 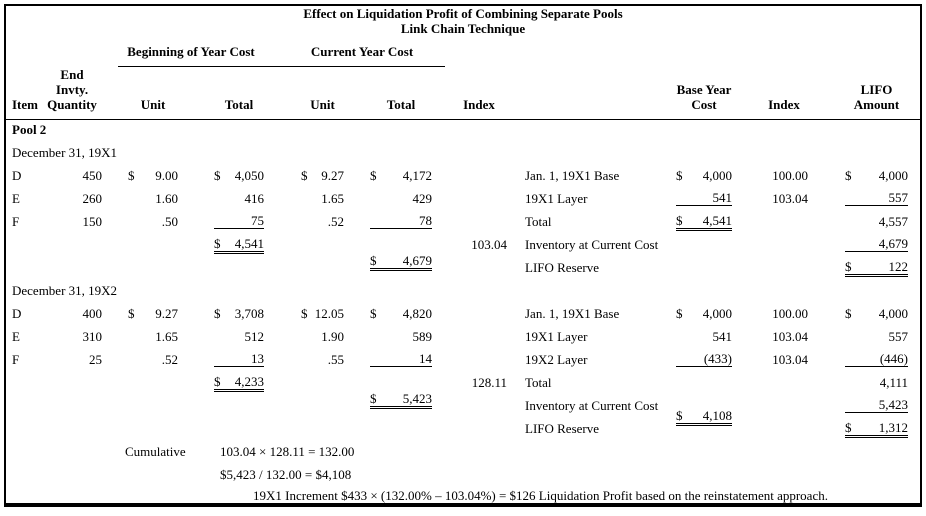 What do you see at coordinates (463, 289) in the screenshot?
I see `section-date-row: December 31, 19X2` at bounding box center [463, 289].